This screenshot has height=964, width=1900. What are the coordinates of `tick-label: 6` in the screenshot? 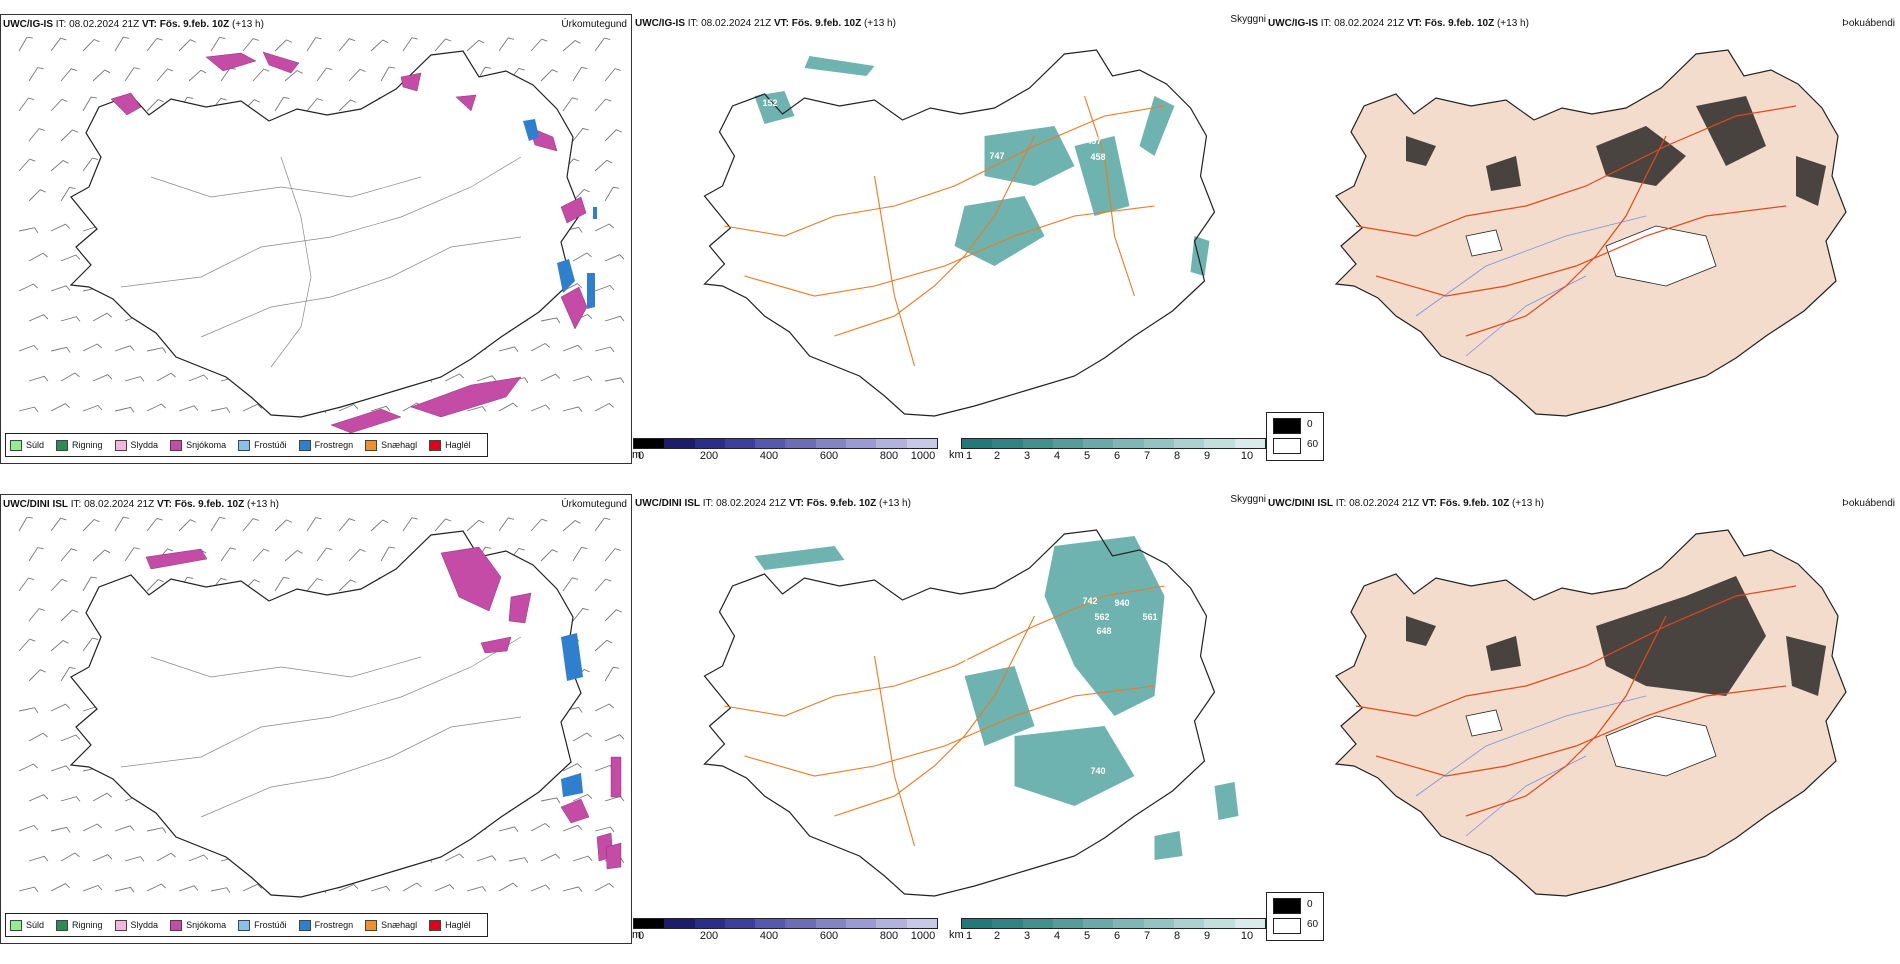 It's located at (1117, 936).